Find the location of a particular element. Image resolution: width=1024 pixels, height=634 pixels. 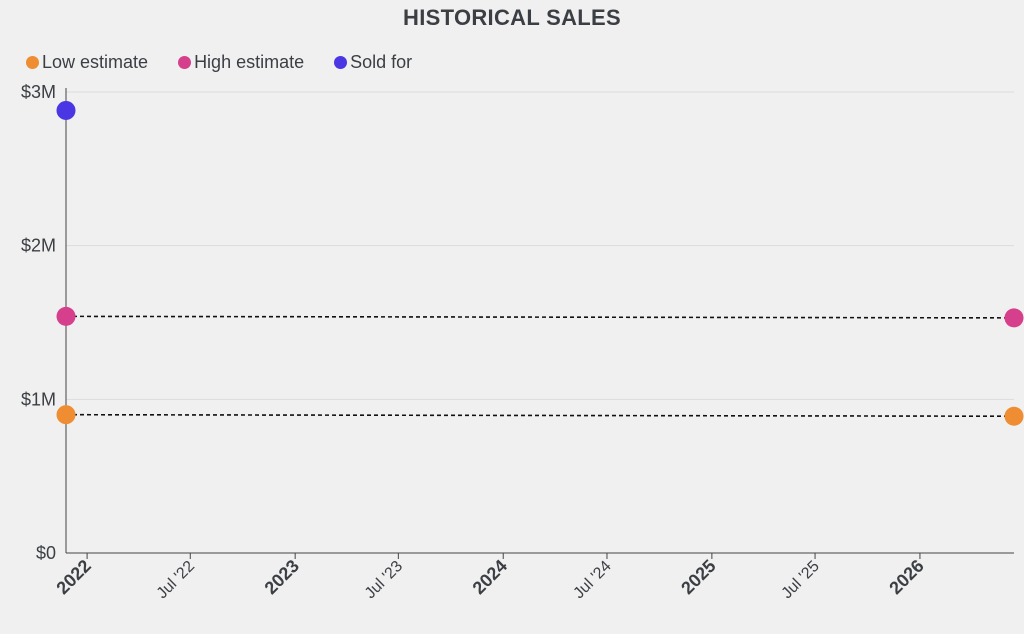

y-tick-label: $1M is located at coordinates (38, 399).